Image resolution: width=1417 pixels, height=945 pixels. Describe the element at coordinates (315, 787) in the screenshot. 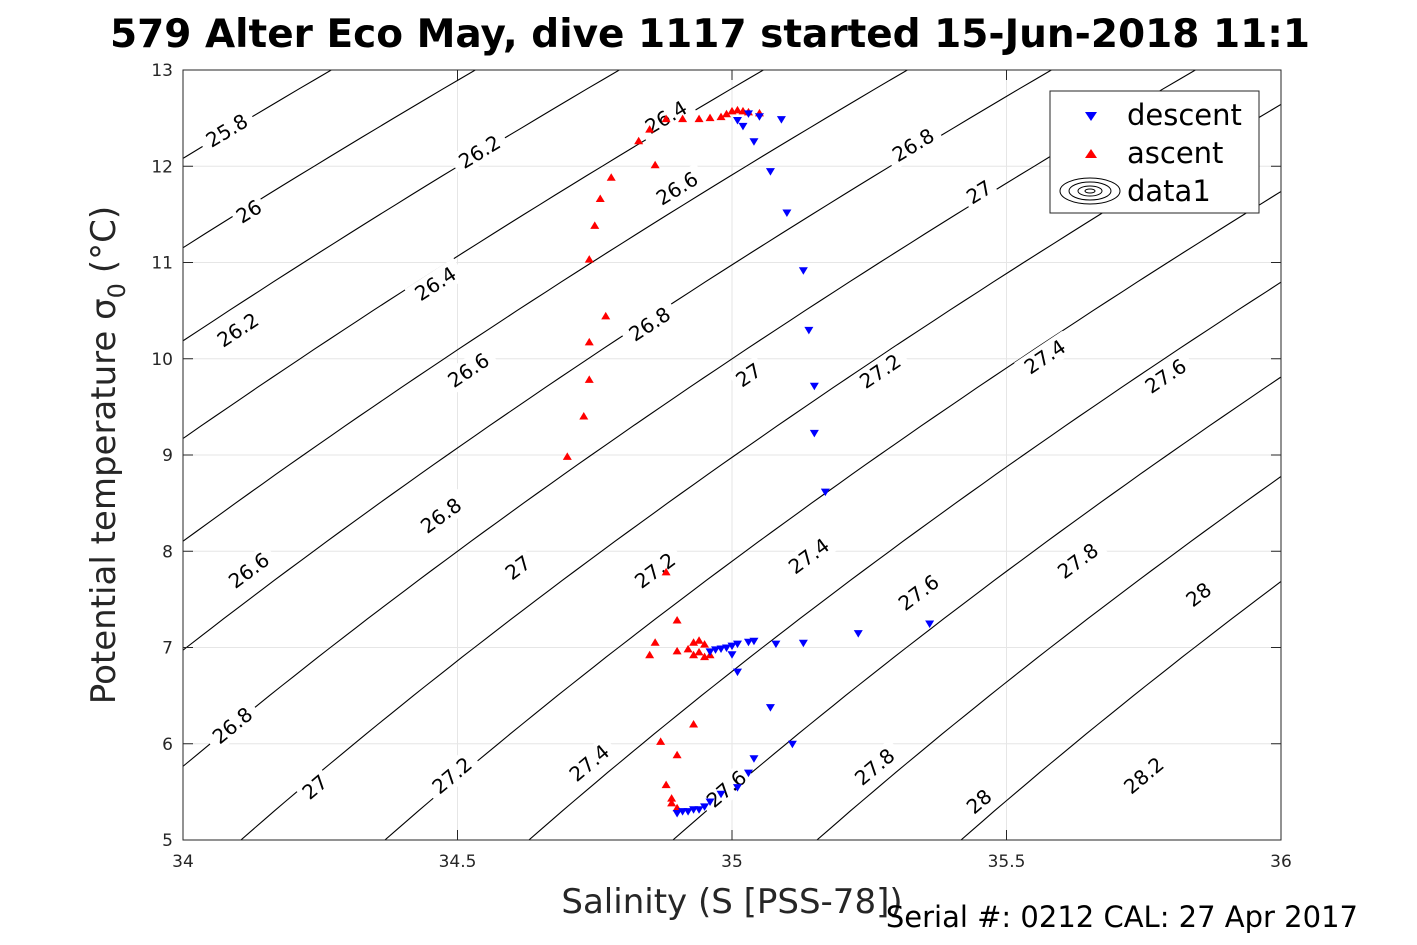

I see `contour-label-group: 27` at that location.